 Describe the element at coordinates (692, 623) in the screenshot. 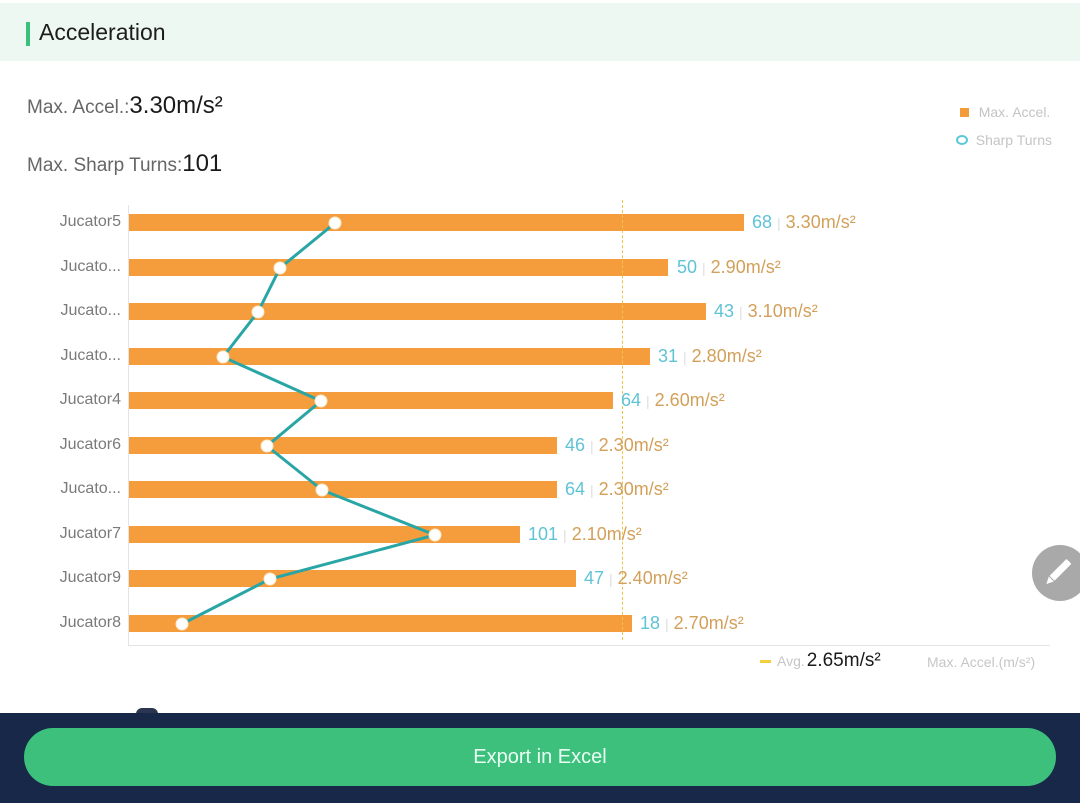

I see `bar-label: 18 | 2.70m/s²` at that location.